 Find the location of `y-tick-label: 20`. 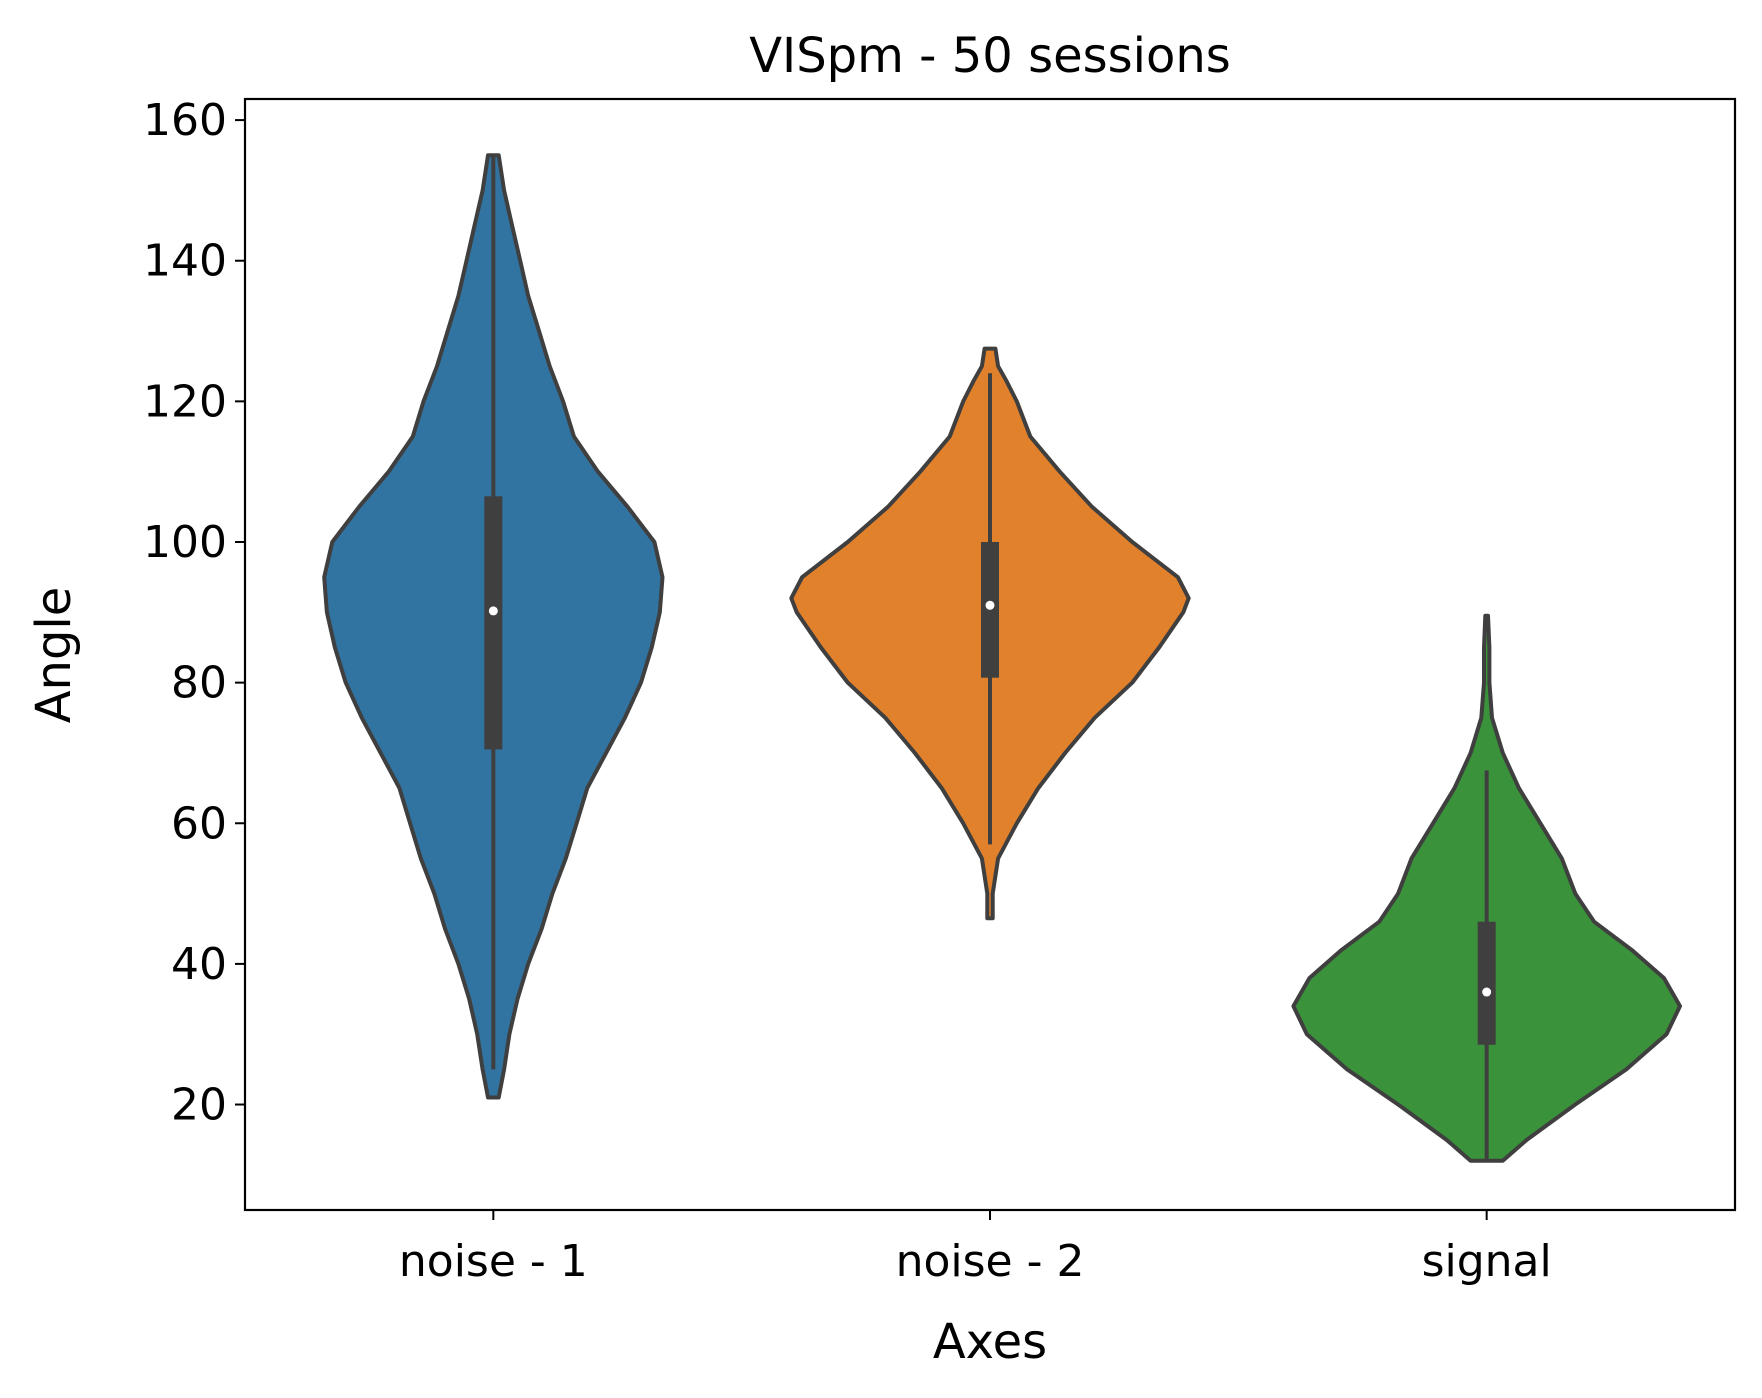

y-tick-label: 20 is located at coordinates (199, 1105).